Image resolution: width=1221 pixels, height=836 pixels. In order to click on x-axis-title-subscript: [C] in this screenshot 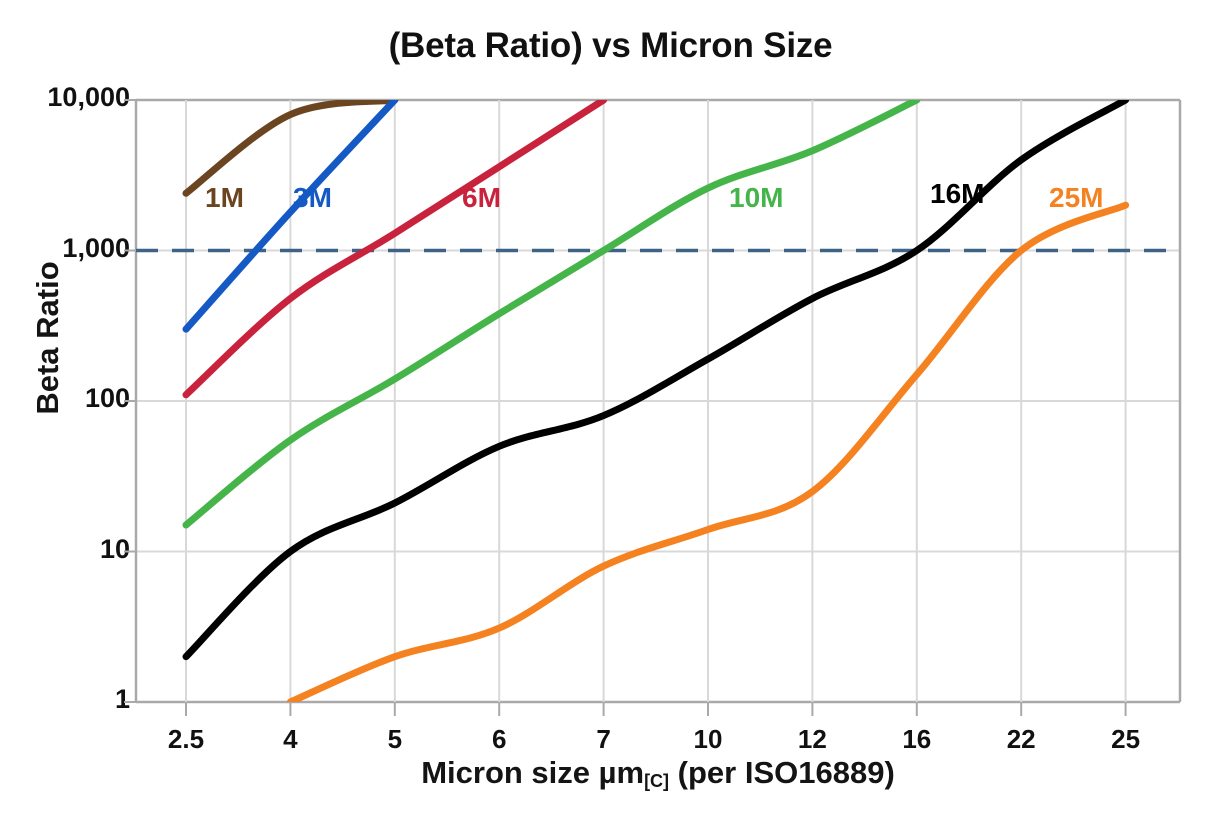, I will do `click(657, 781)`.